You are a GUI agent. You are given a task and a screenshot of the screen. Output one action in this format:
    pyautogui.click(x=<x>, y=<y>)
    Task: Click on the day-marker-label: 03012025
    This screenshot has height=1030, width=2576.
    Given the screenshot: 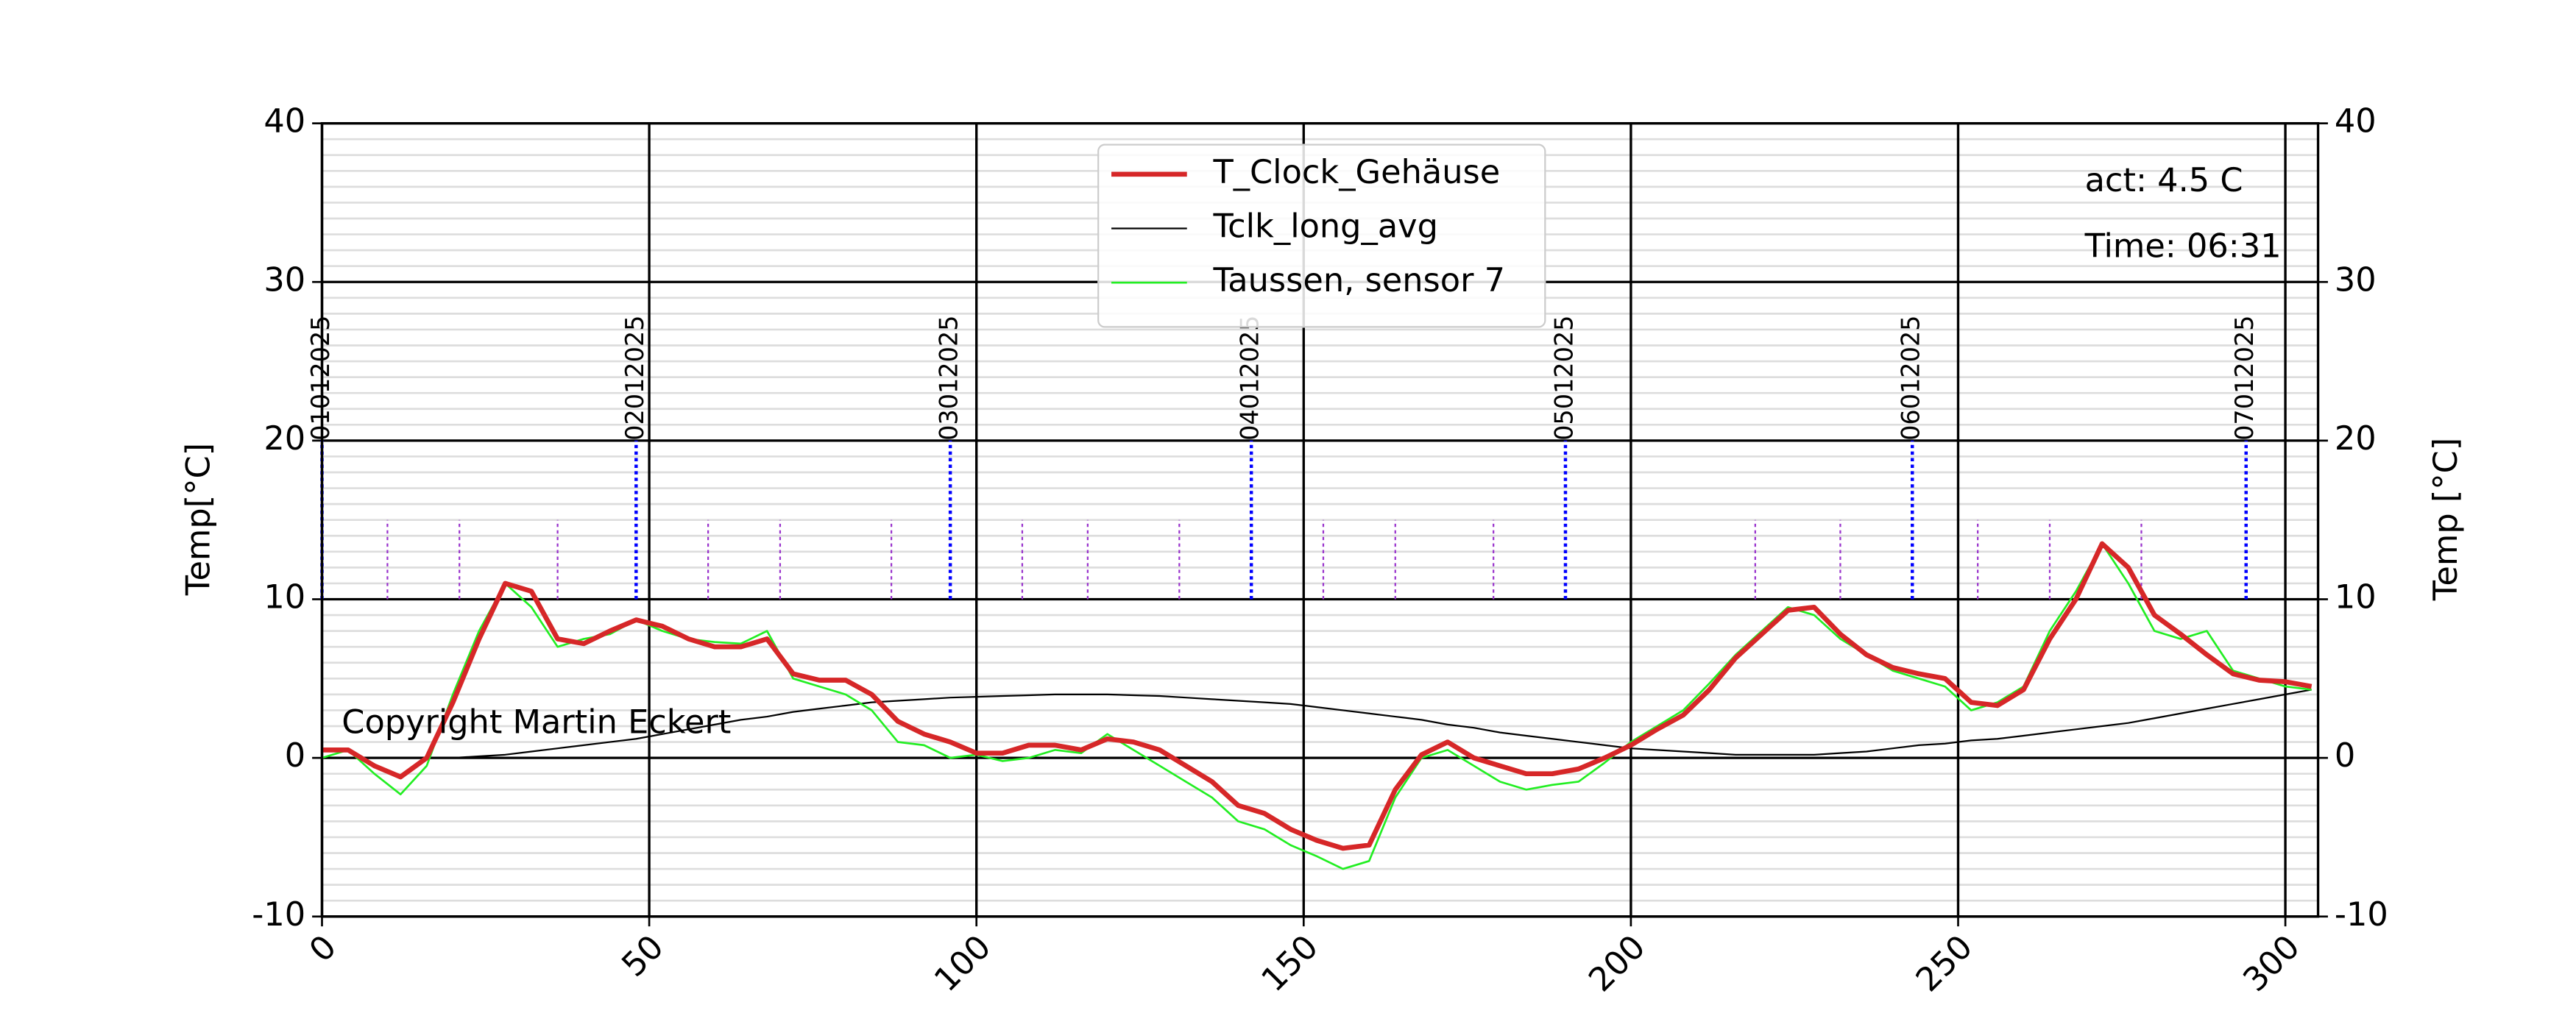 What is the action you would take?
    pyautogui.click(x=949, y=379)
    